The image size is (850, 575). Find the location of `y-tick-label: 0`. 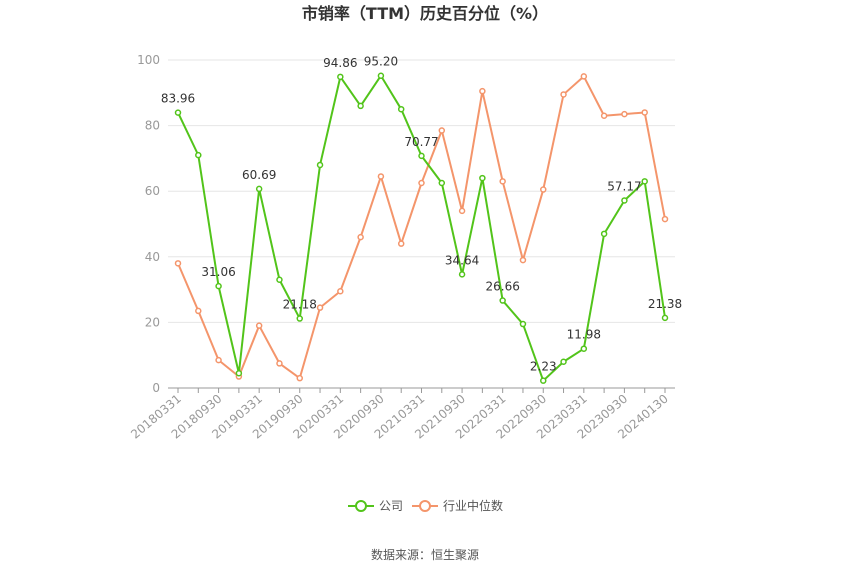

y-tick-label: 0 is located at coordinates (156, 388).